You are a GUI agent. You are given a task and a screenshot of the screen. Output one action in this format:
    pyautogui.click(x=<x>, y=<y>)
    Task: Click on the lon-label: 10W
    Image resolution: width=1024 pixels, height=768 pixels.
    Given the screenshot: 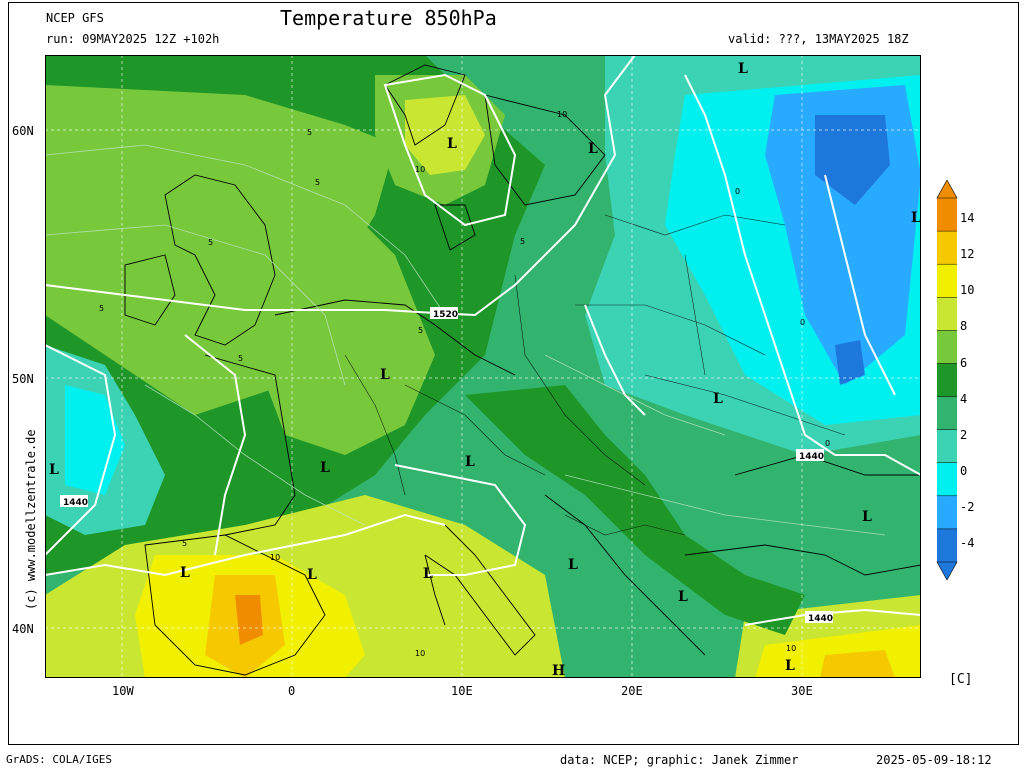 What is the action you would take?
    pyautogui.click(x=123, y=691)
    